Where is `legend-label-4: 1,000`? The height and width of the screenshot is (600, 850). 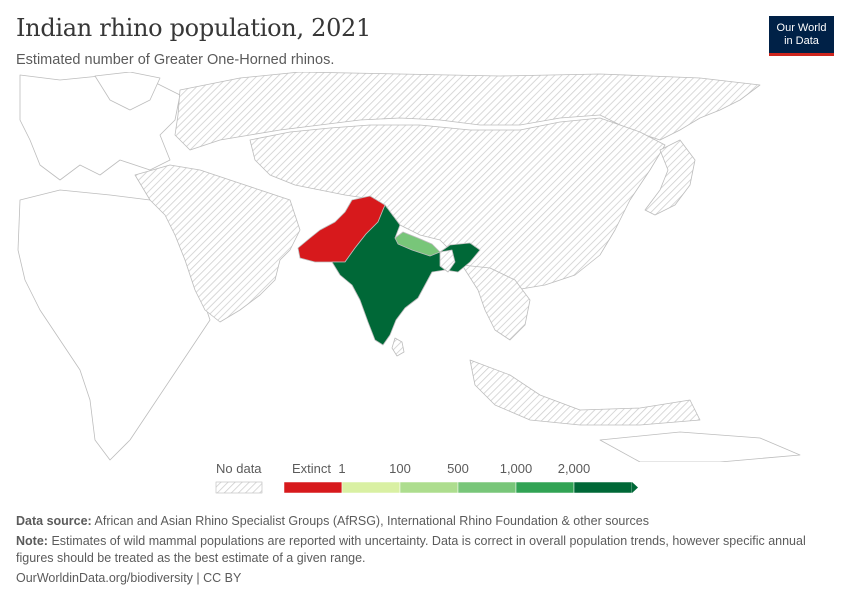 legend-label-4: 1,000 is located at coordinates (516, 468).